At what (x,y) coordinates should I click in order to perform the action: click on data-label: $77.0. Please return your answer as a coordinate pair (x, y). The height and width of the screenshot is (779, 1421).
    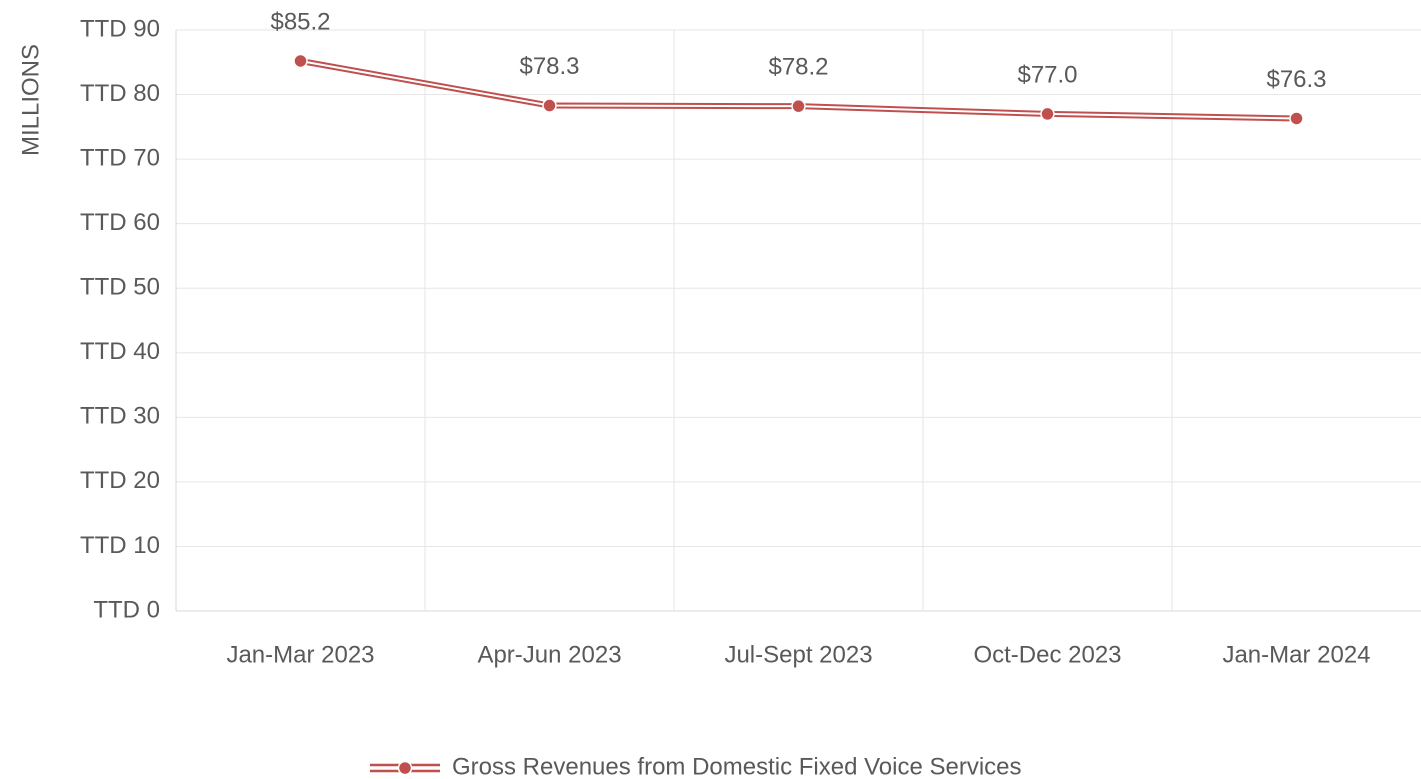
    Looking at the image, I should click on (1047, 74).